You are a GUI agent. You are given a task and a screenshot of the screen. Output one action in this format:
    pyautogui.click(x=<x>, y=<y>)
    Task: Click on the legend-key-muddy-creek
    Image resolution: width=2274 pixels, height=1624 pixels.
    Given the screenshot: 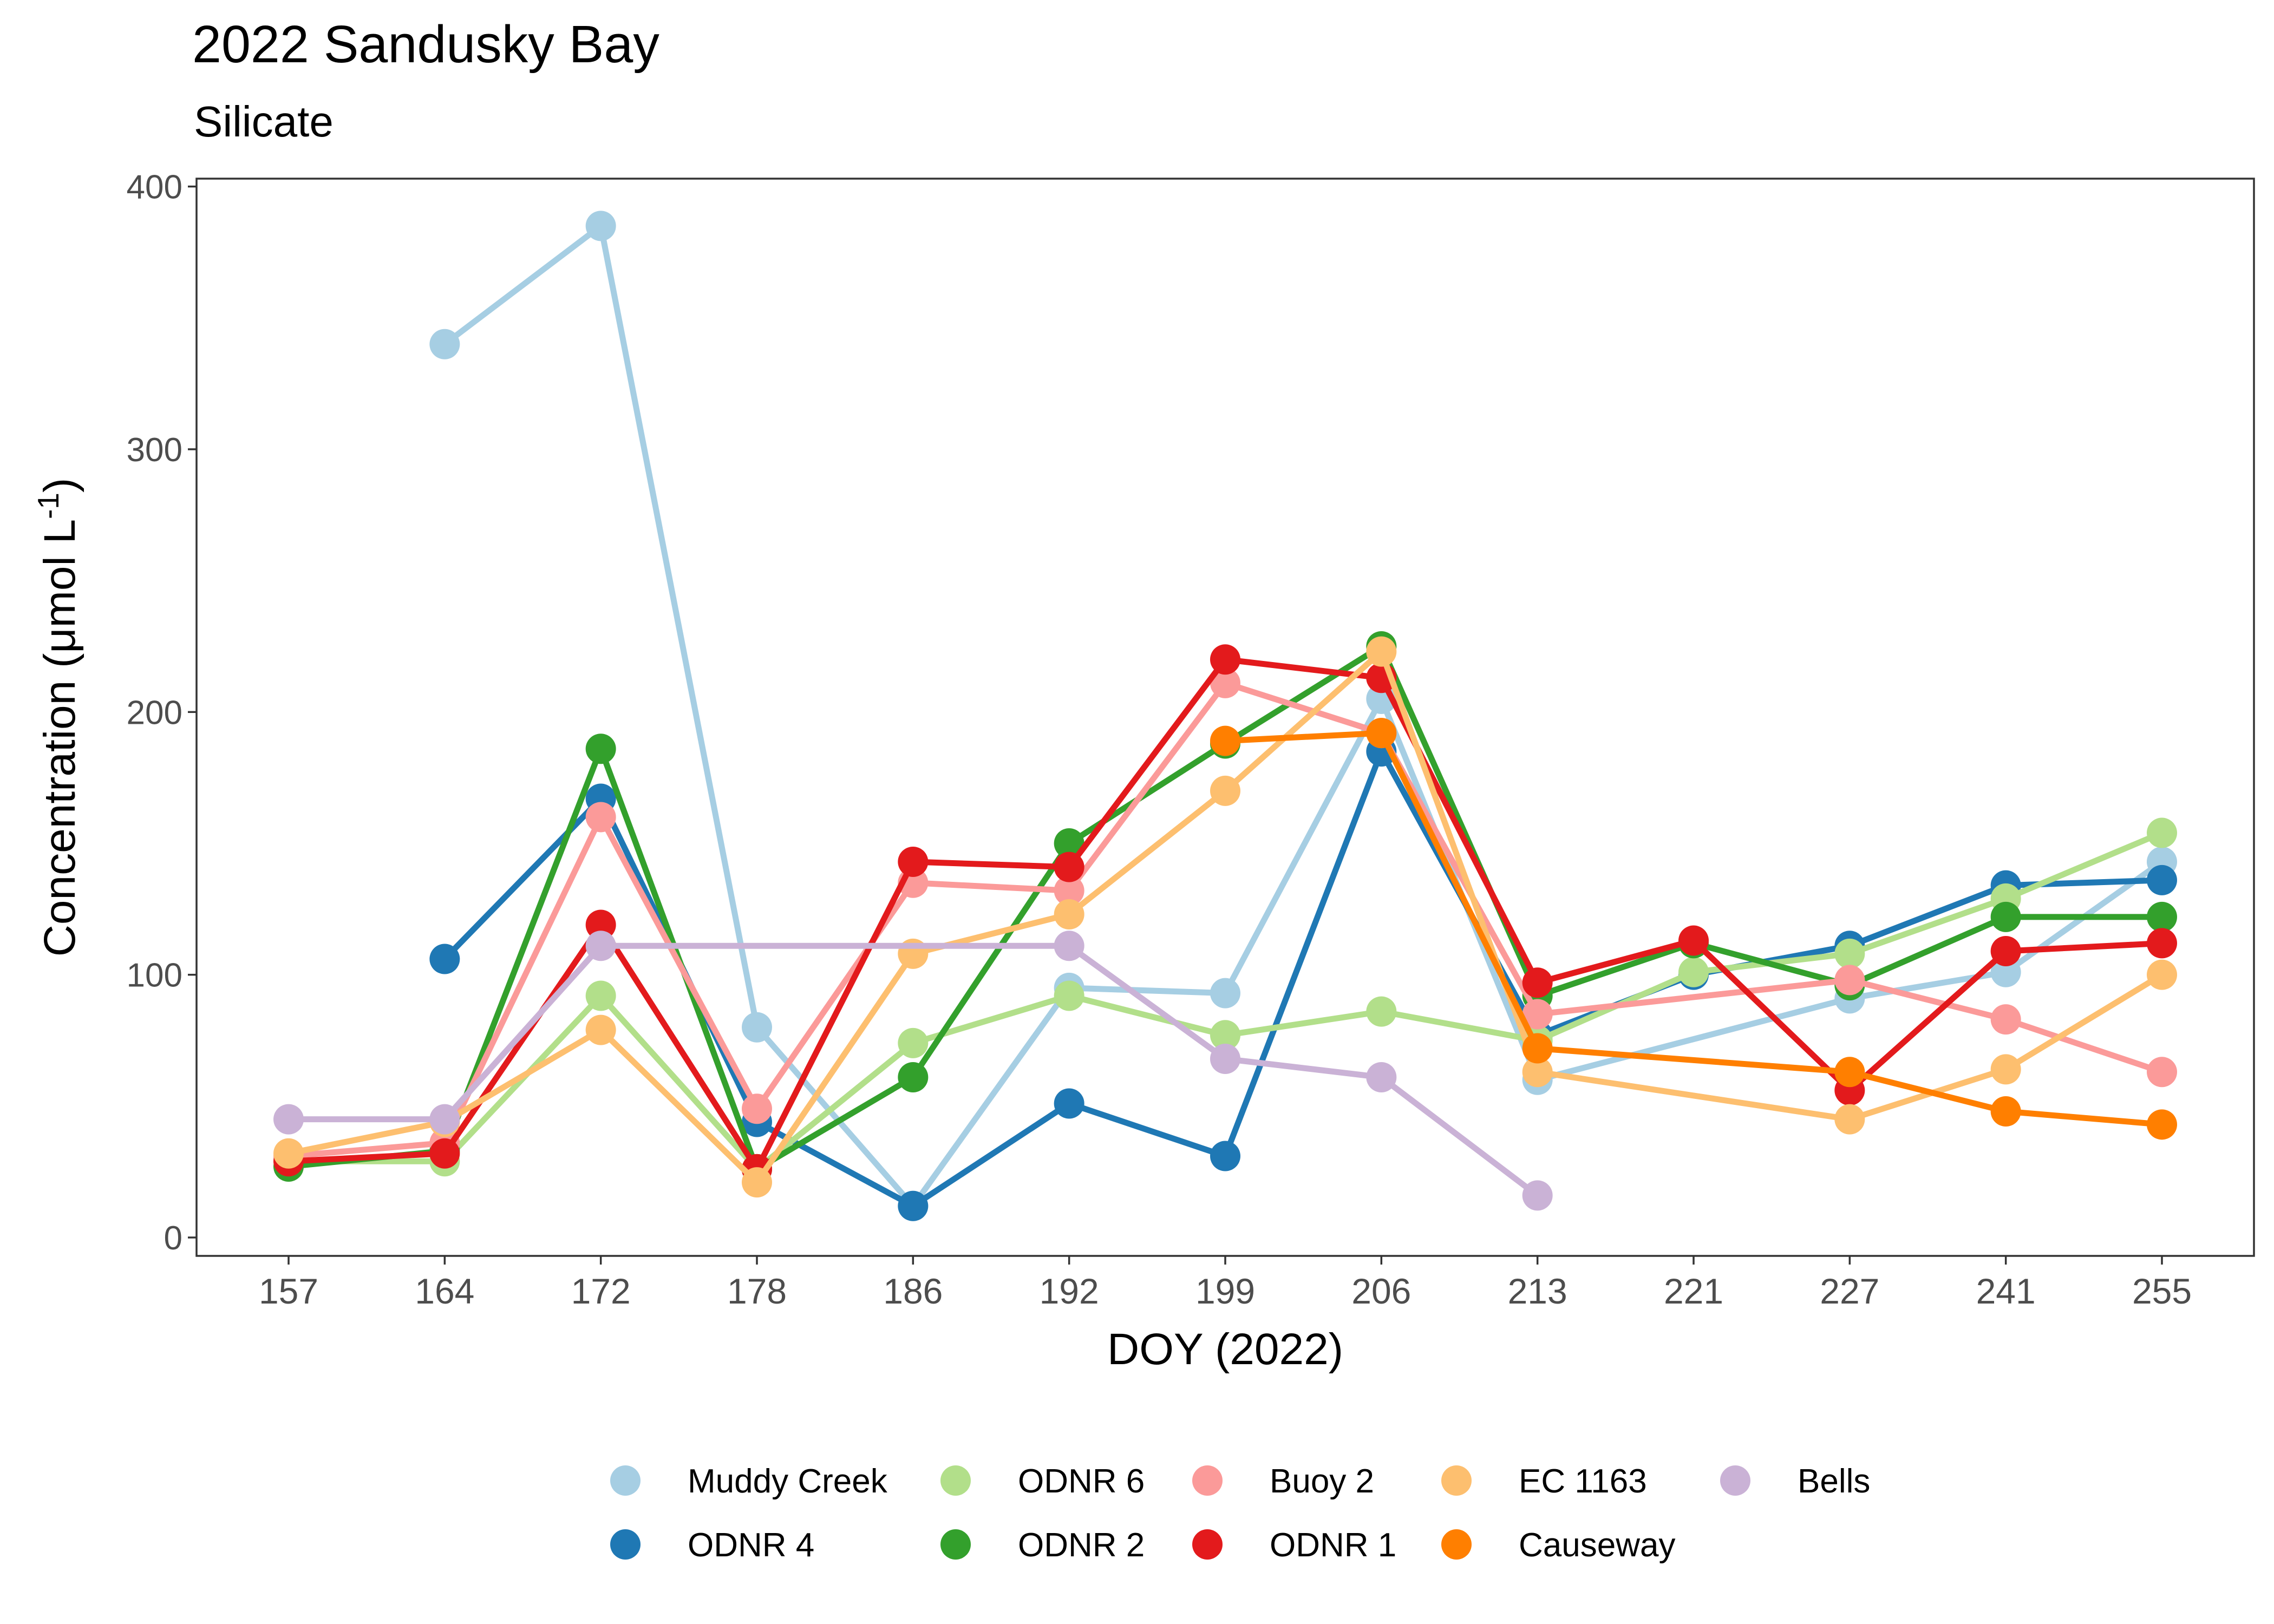 What is the action you would take?
    pyautogui.click(x=626, y=1480)
    